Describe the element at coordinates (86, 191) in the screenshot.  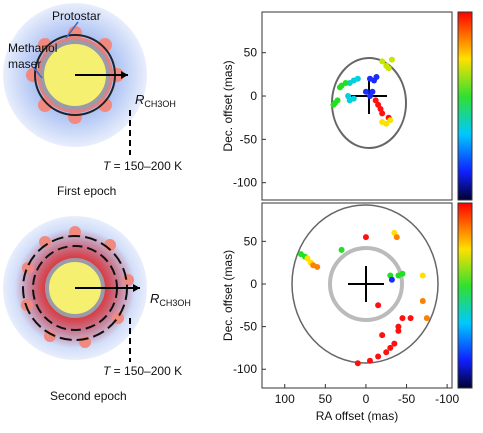
I see `caption: First epoch` at that location.